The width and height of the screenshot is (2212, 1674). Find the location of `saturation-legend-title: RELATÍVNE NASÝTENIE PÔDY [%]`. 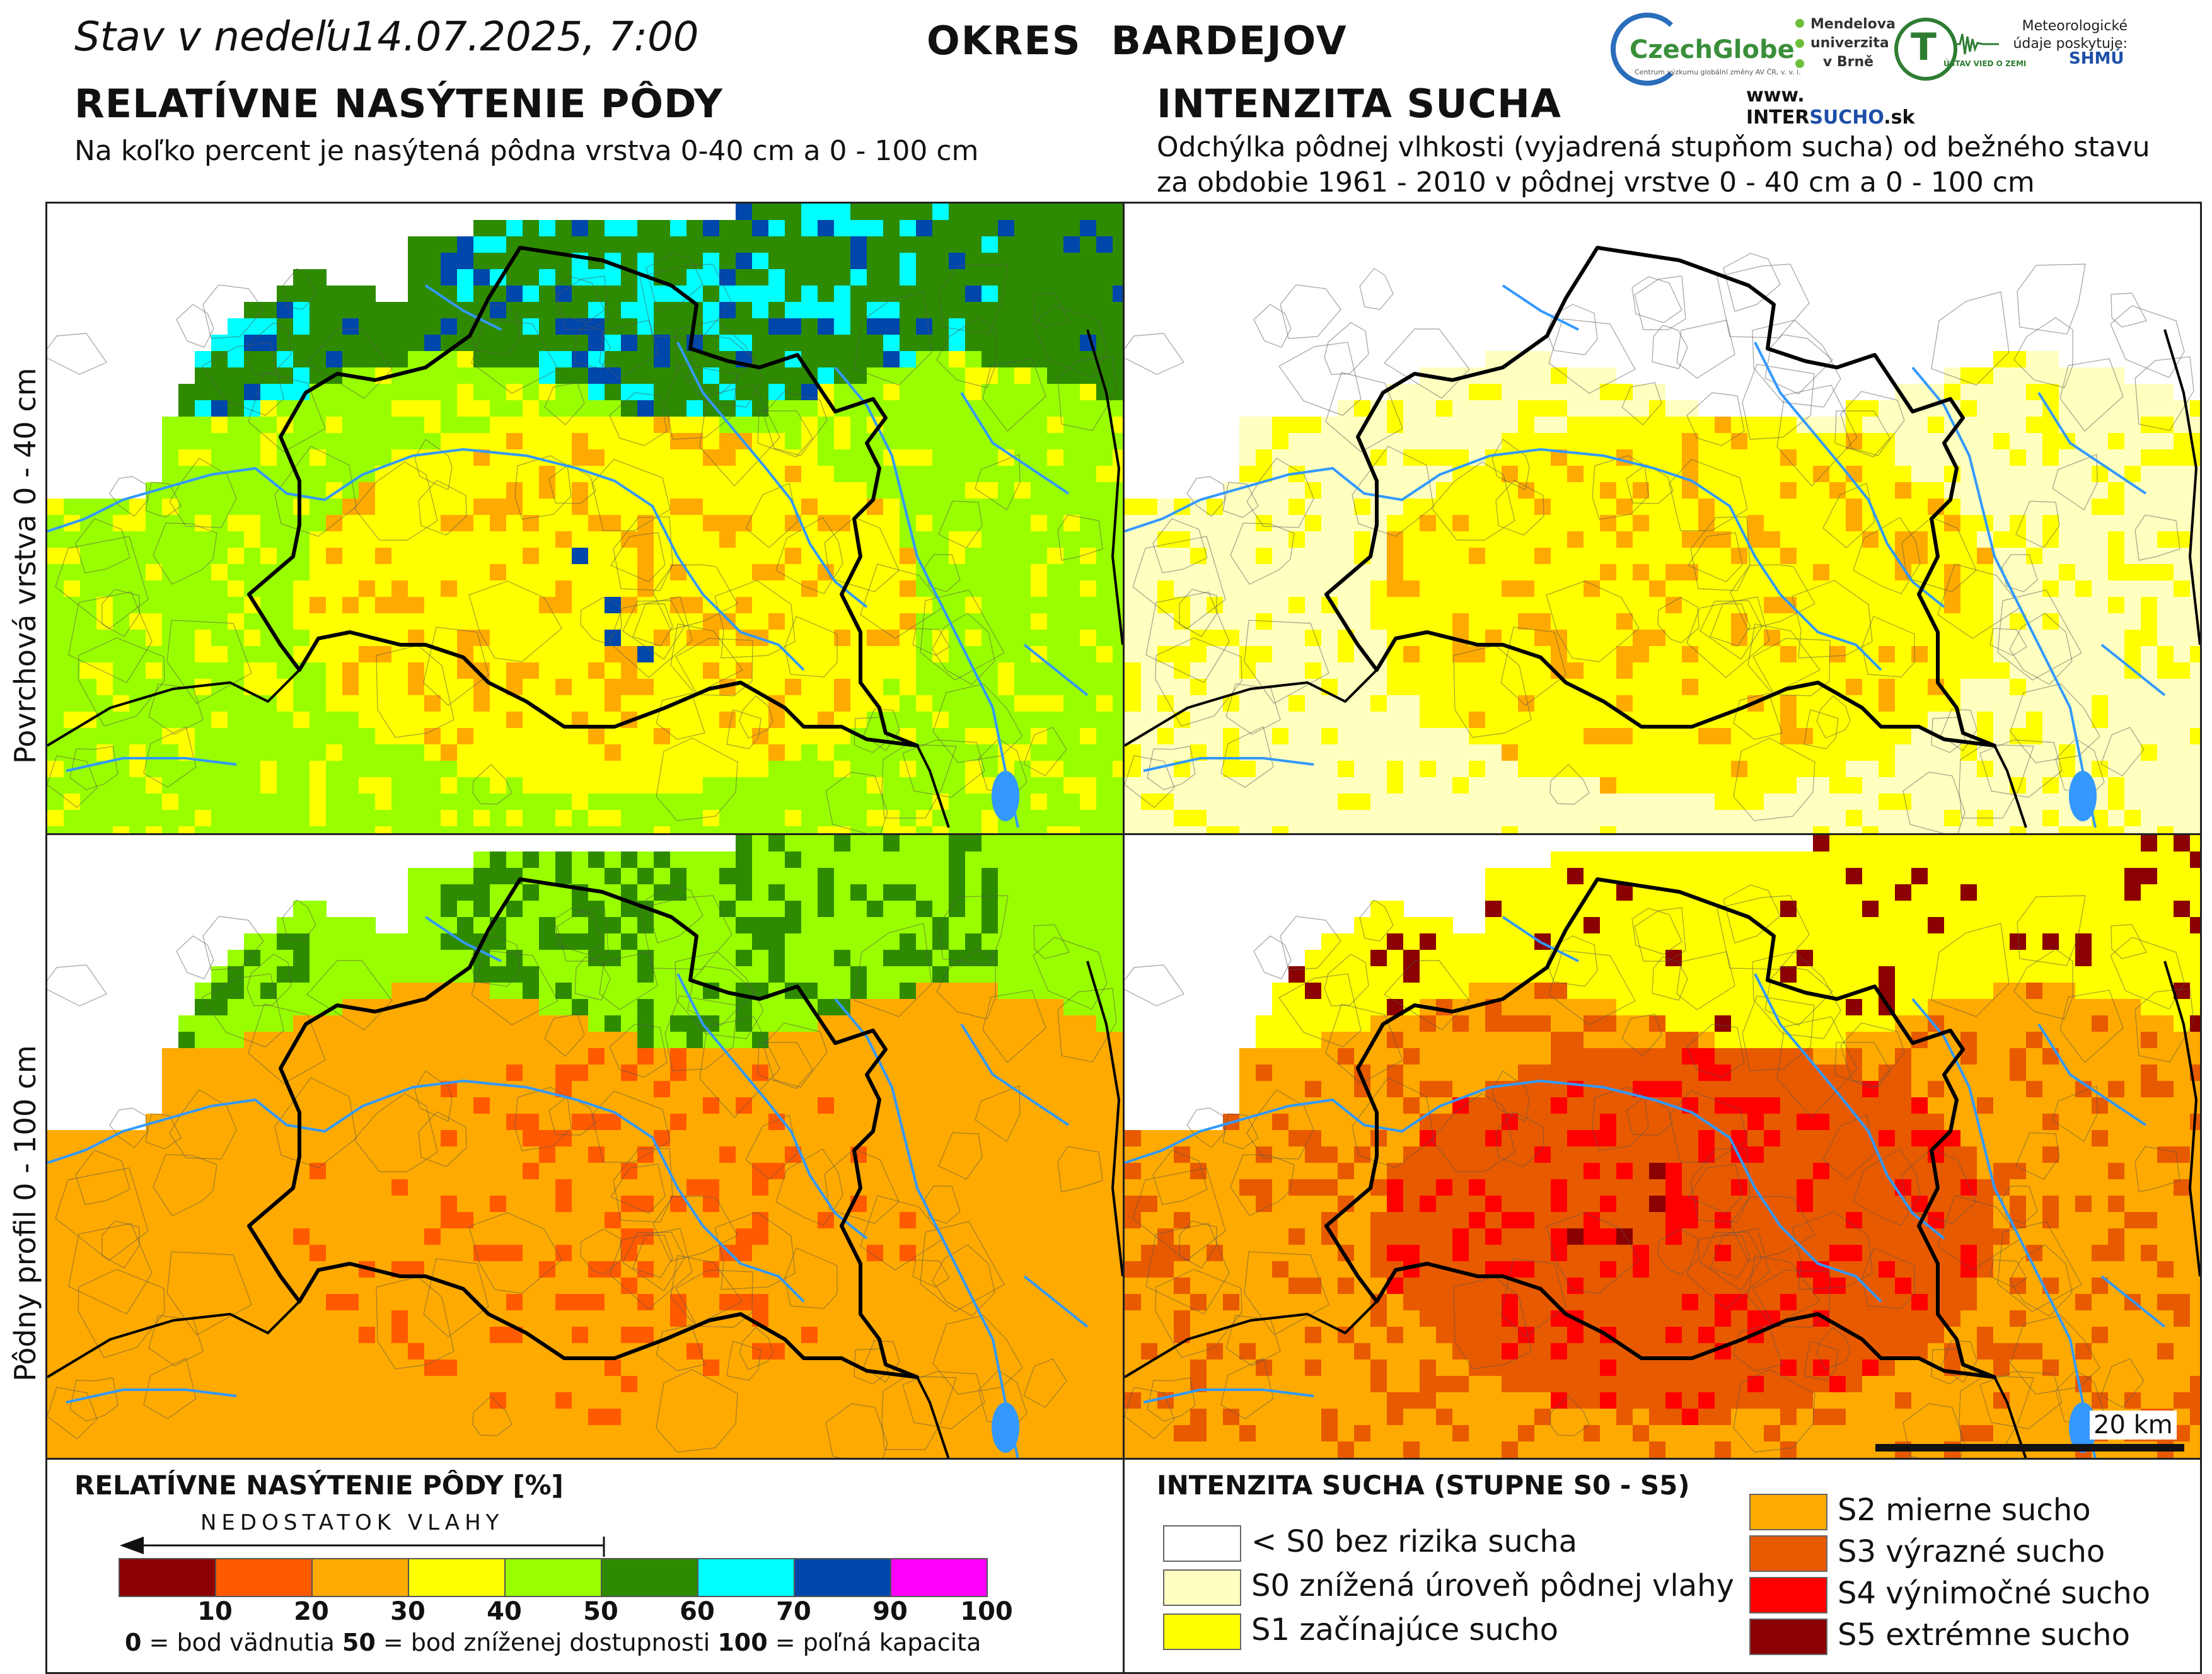

saturation-legend-title: RELATÍVNE NASÝTENIE PÔDY [%] is located at coordinates (319, 1485).